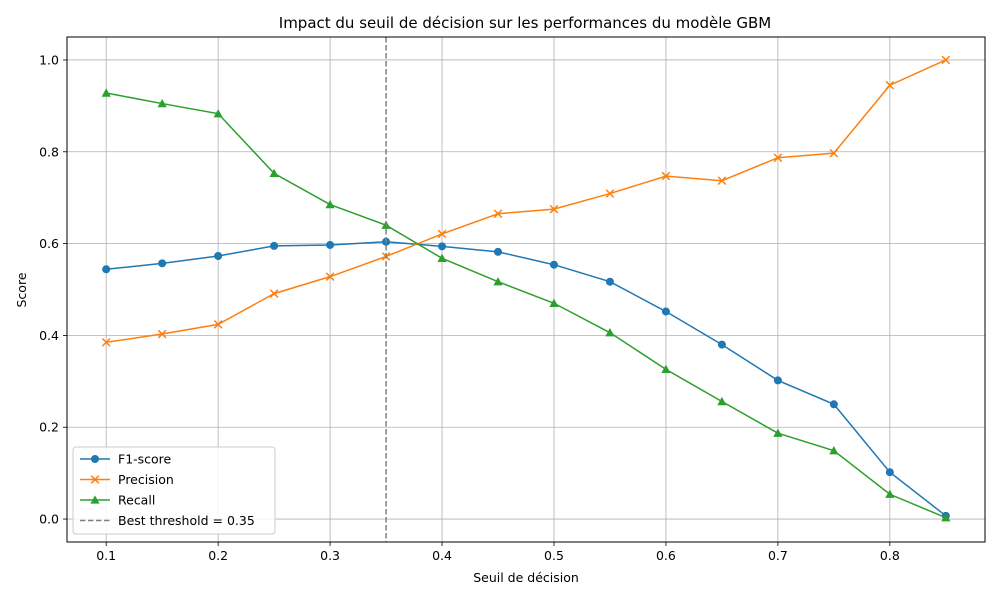  What do you see at coordinates (49, 151) in the screenshot?
I see `y-tick-label: 0.8` at bounding box center [49, 151].